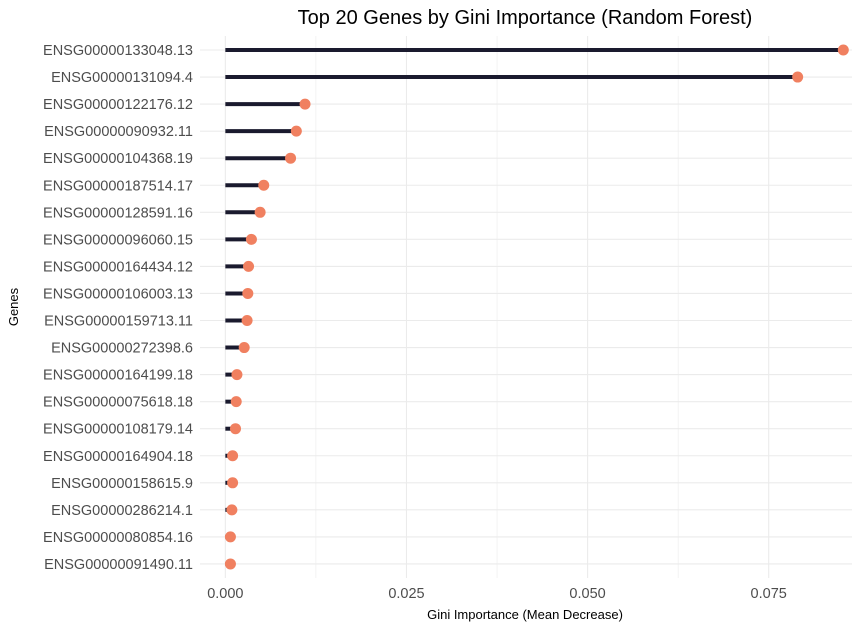  I want to click on x-tick-label: 0.050, so click(587, 594).